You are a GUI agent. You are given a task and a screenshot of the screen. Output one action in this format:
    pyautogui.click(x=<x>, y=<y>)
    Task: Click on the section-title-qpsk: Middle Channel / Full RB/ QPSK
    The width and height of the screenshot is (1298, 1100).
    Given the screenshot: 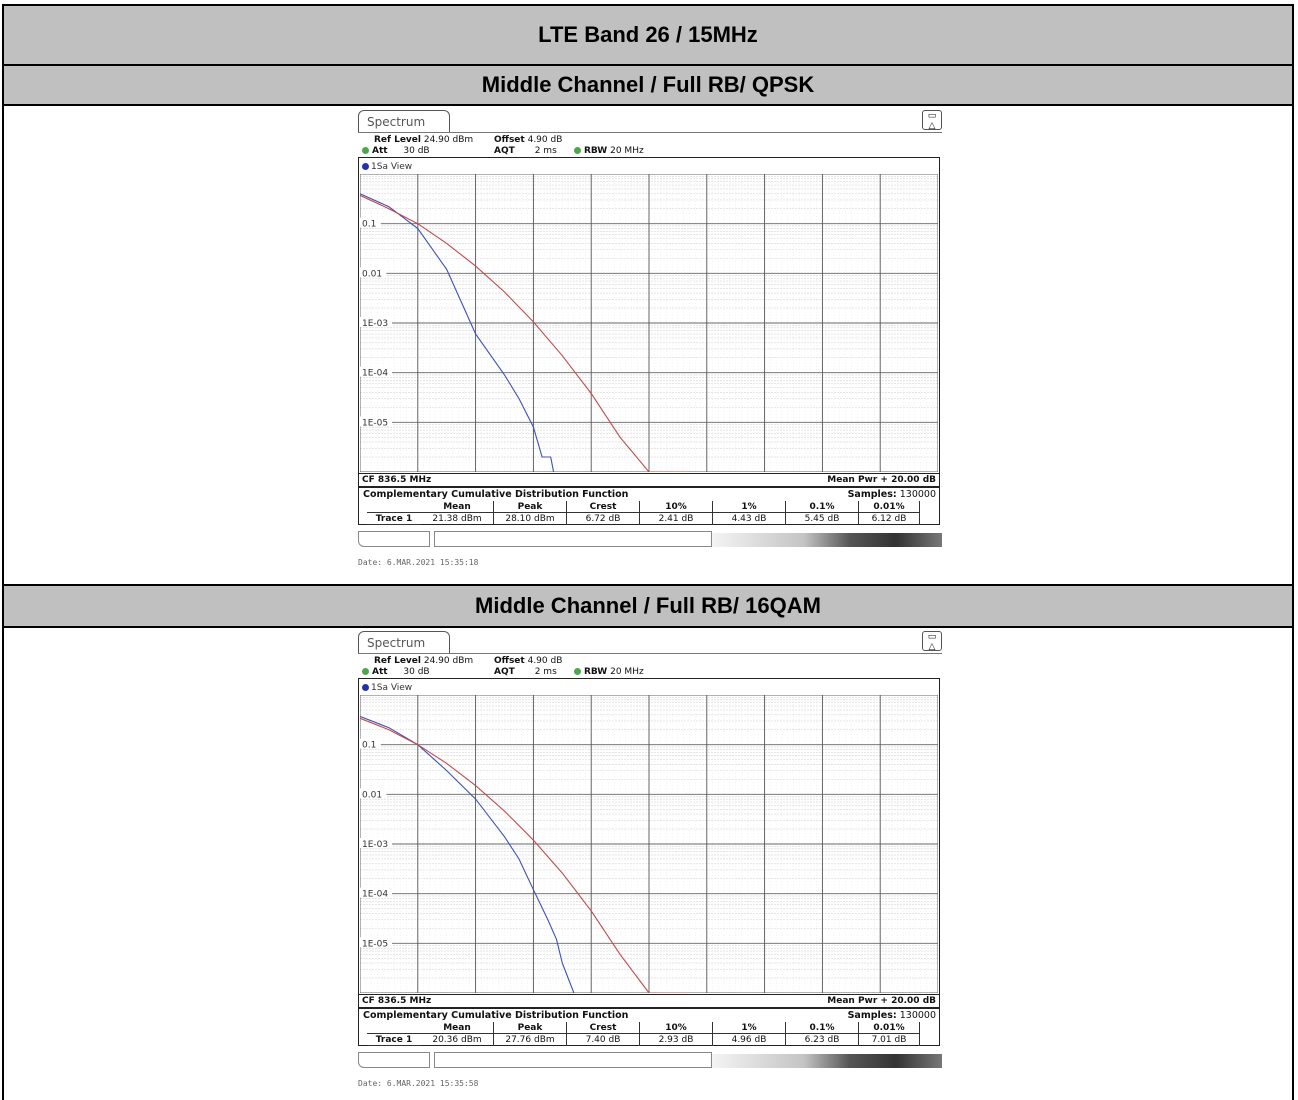 What is the action you would take?
    pyautogui.click(x=648, y=86)
    